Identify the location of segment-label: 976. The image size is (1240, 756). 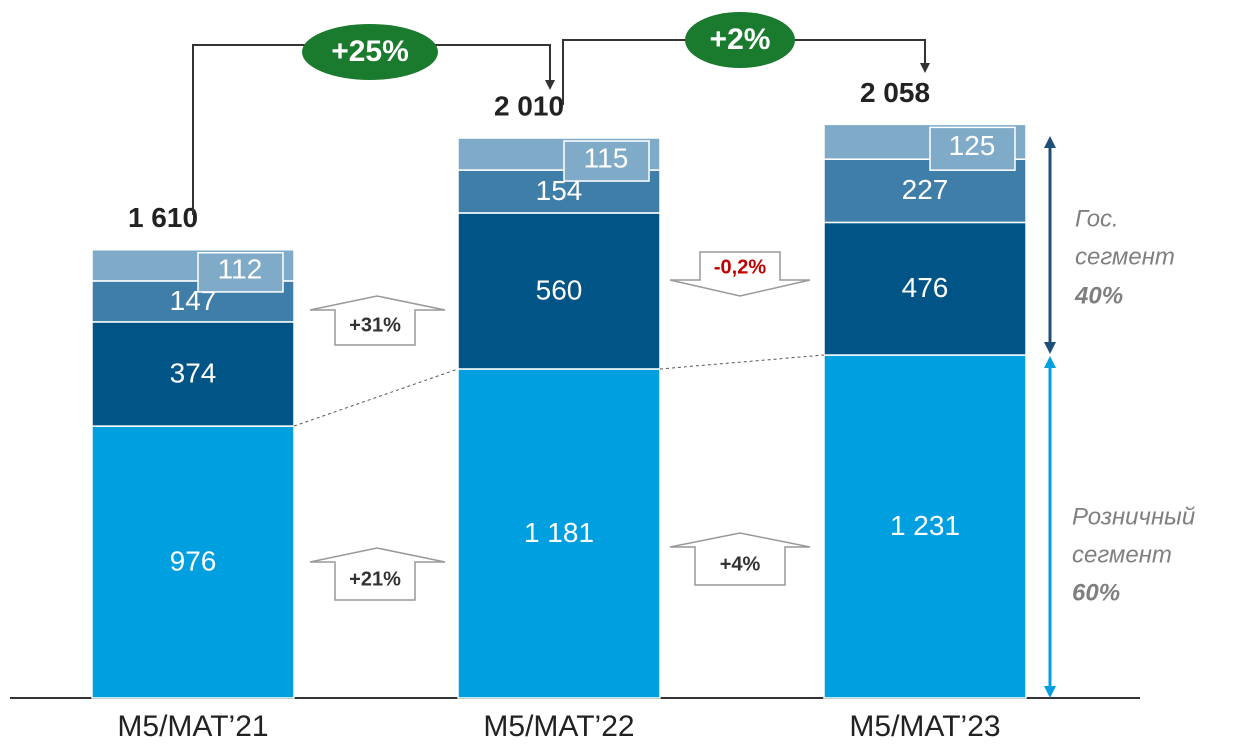
(193, 560).